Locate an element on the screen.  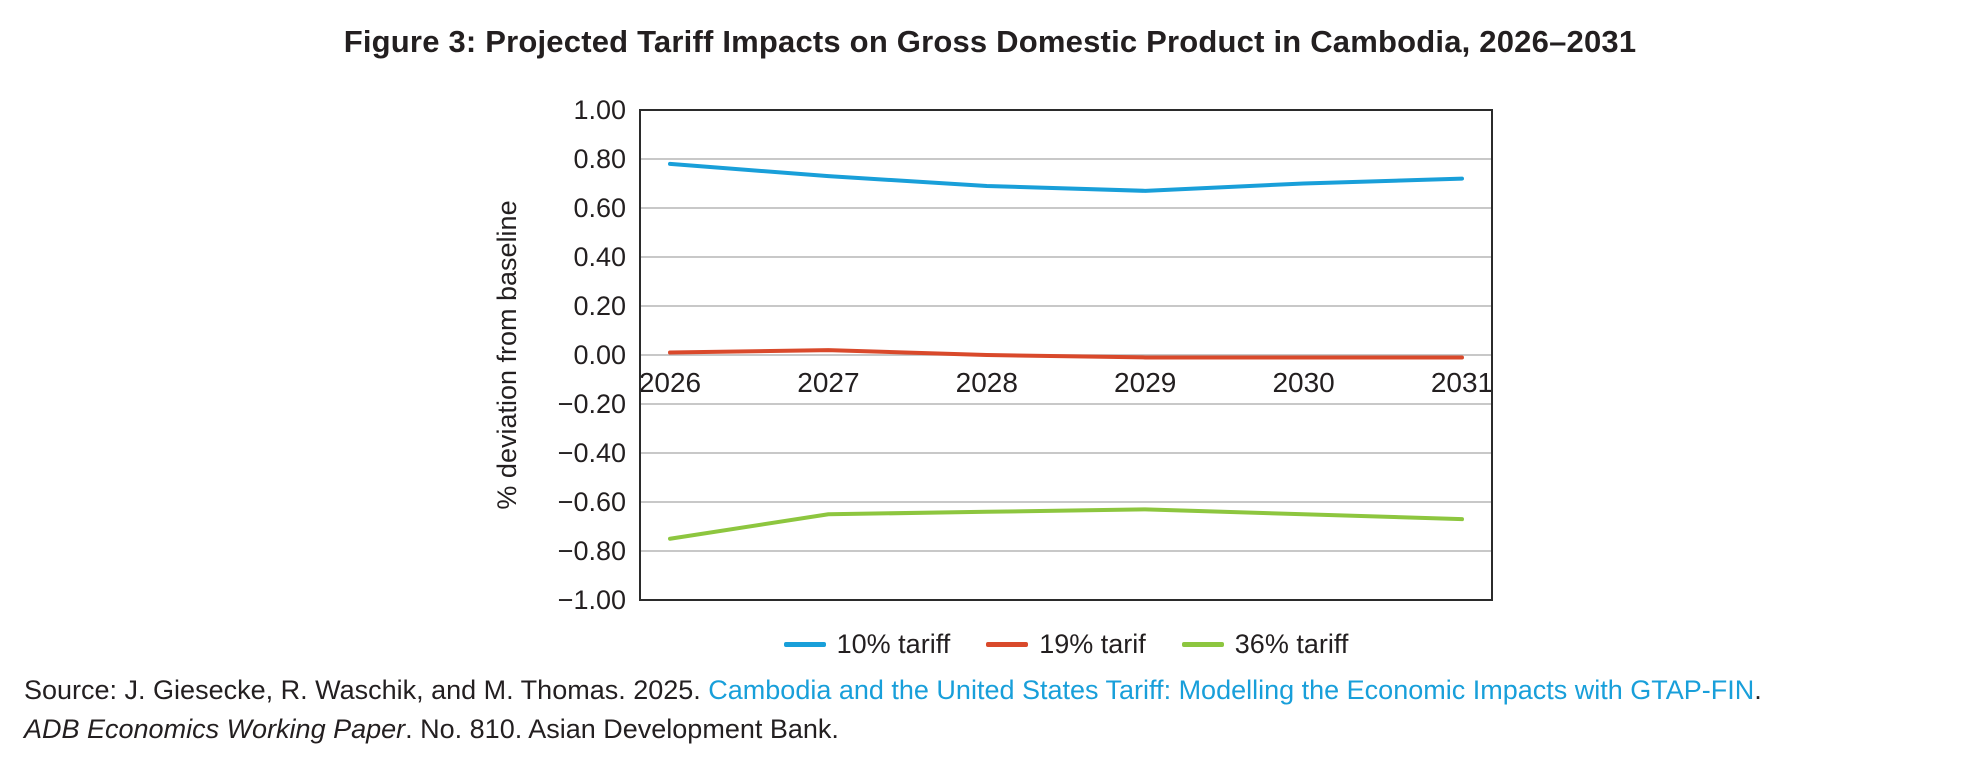
chart-legend: 10% tariff 19% tarif 36% tariff is located at coordinates (1066, 644).